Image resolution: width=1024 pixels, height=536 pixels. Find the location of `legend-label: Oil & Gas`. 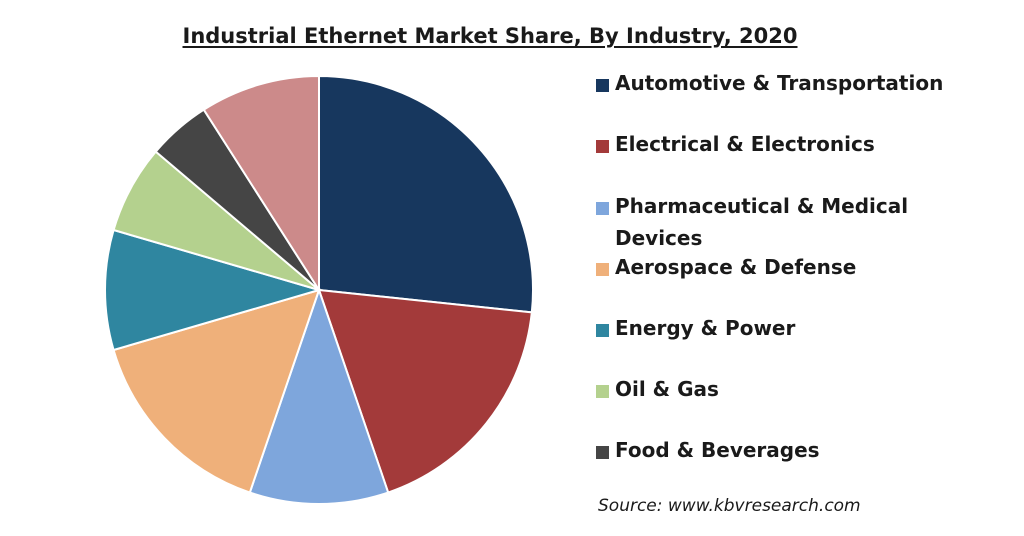

legend-label: Oil & Gas is located at coordinates (667, 389).